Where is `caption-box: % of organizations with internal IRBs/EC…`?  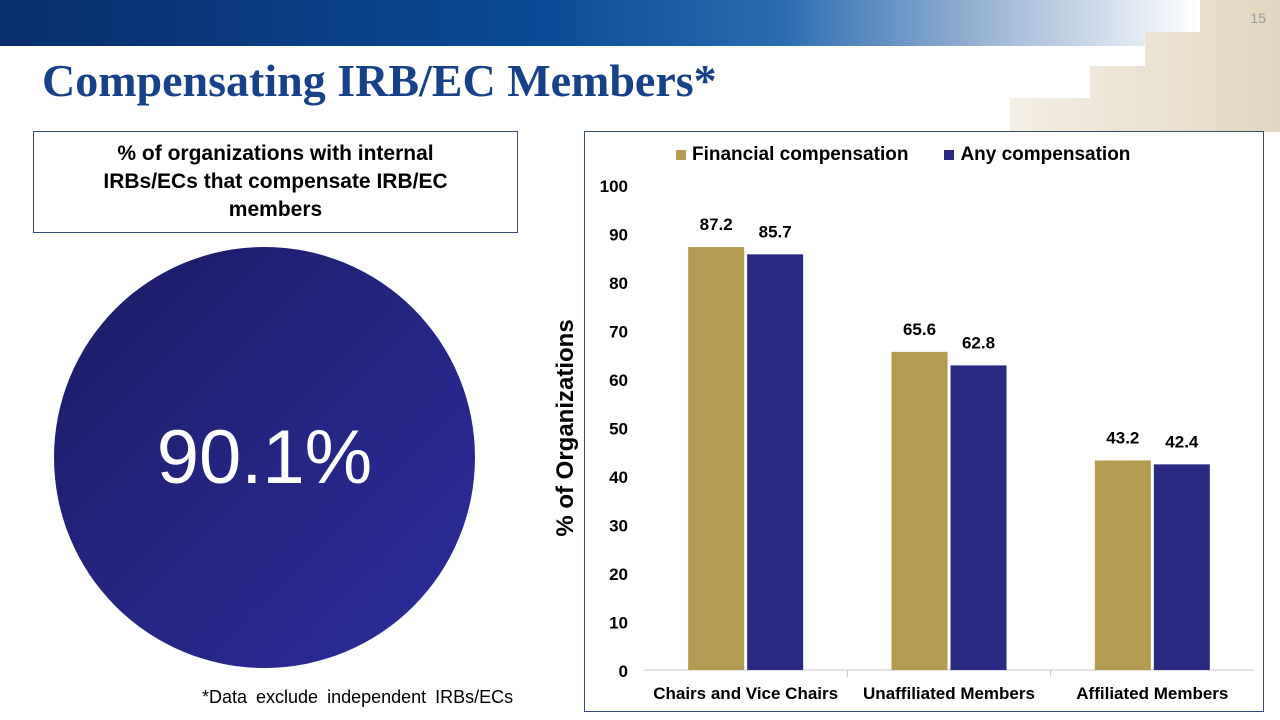 caption-box: % of organizations with internal IRBs/EC… is located at coordinates (275, 182).